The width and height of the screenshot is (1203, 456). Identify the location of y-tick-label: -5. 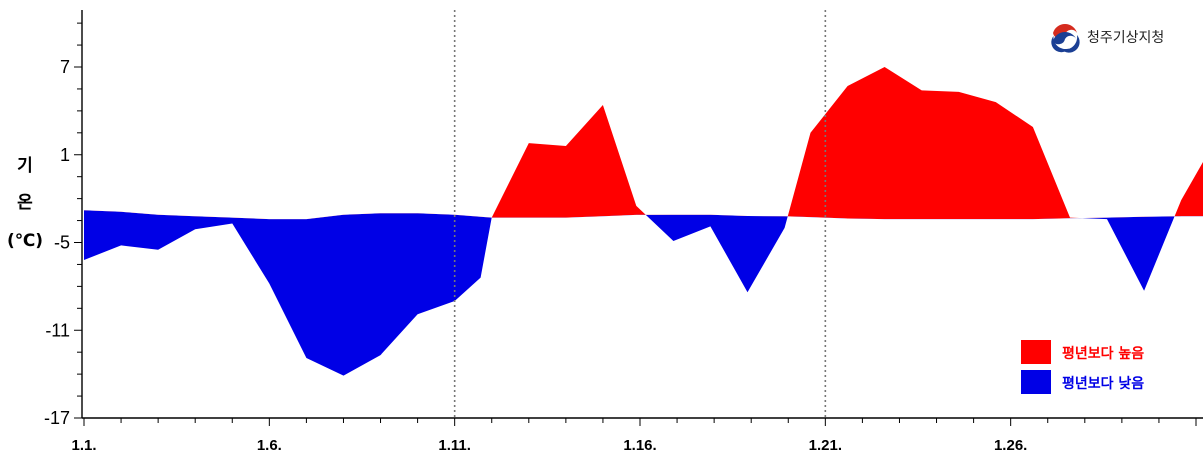
(62, 243).